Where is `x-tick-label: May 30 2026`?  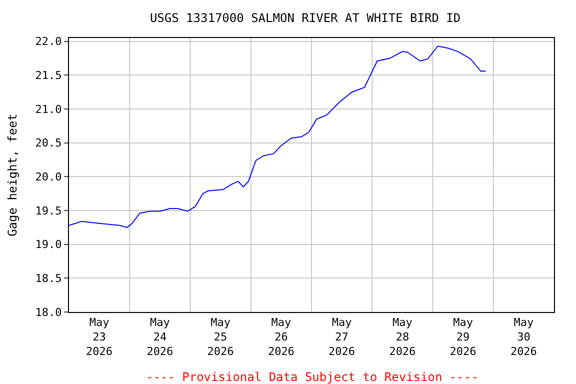 x-tick-label: May 30 2026 is located at coordinates (523, 337).